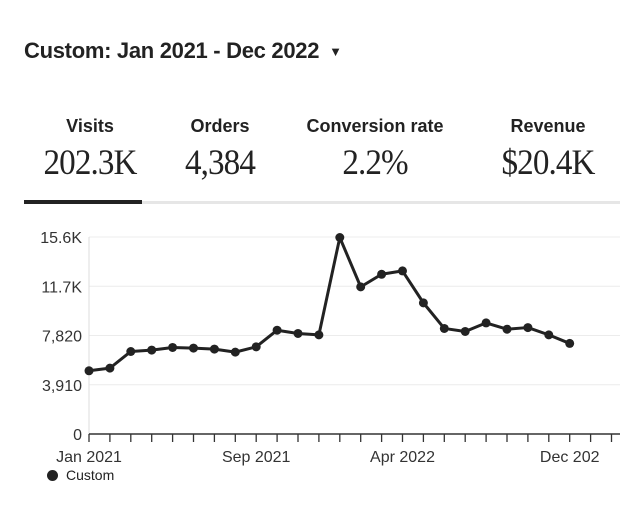 The height and width of the screenshot is (524, 644). I want to click on x-tick-label: Dec 202, so click(570, 457).